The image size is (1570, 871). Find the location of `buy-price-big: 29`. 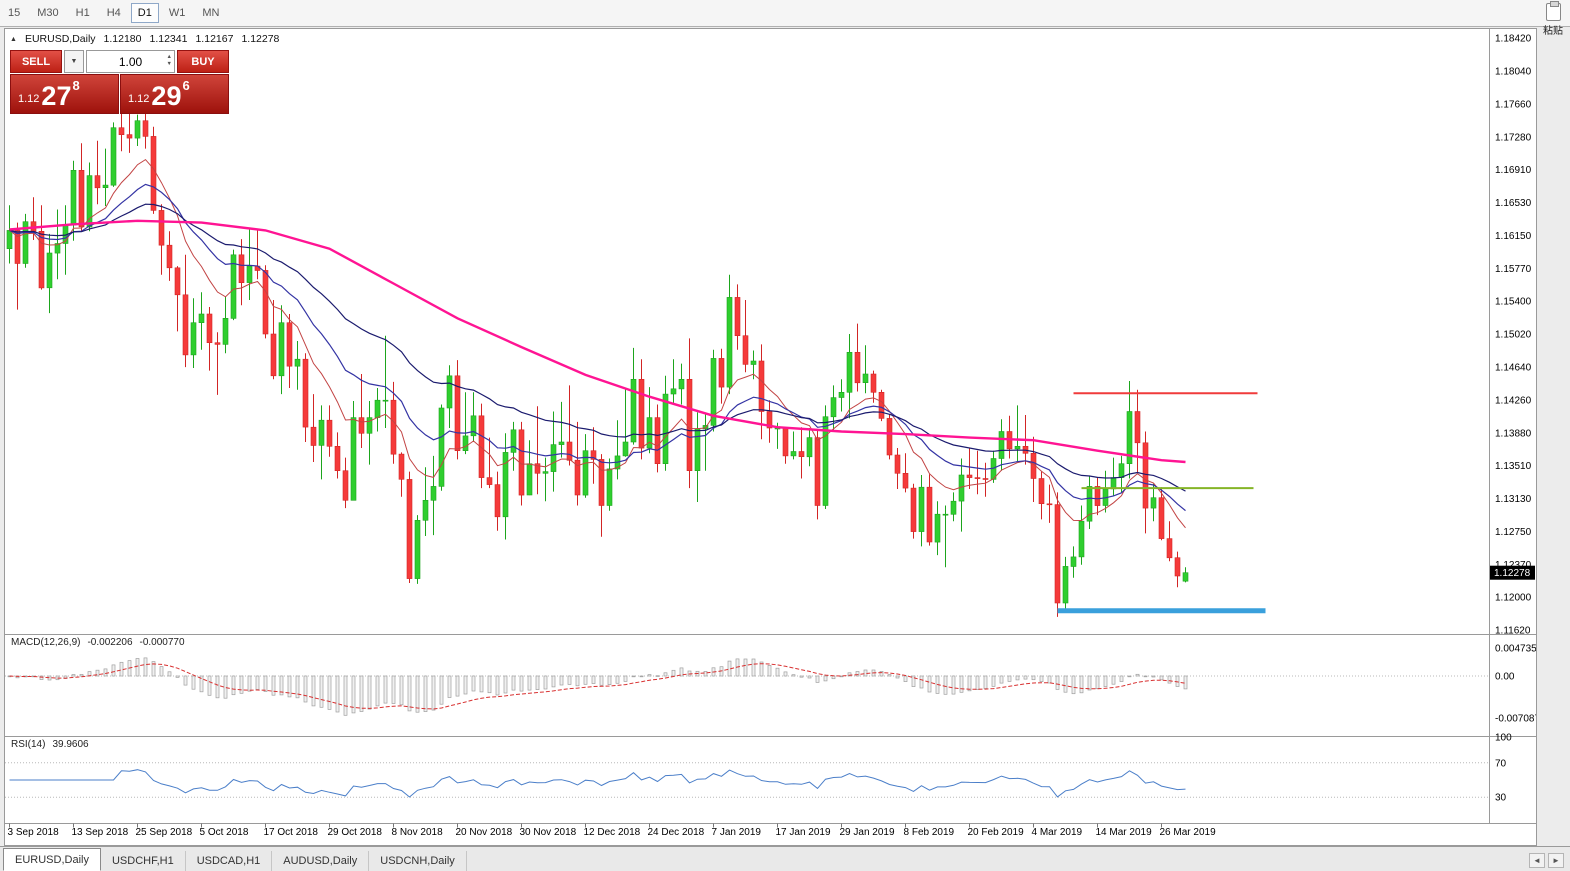

buy-price-big: 29 is located at coordinates (166, 96).